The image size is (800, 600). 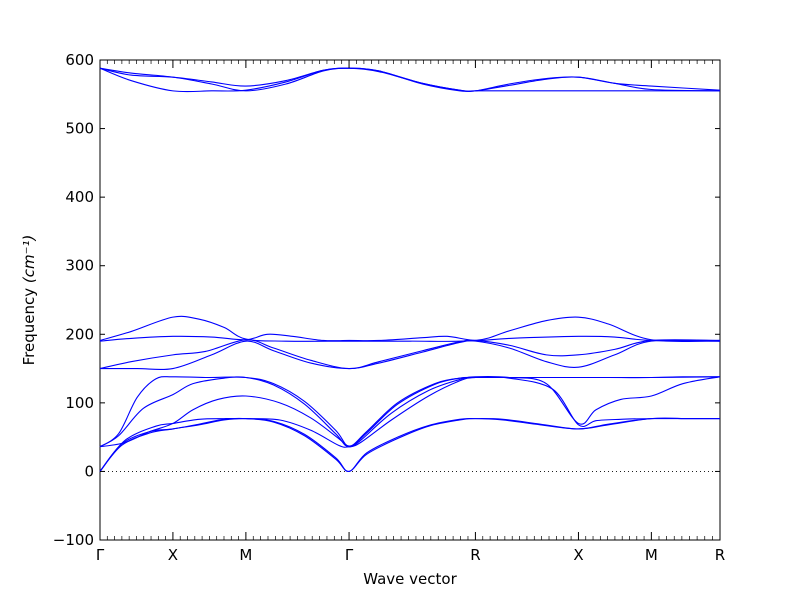 What do you see at coordinates (79, 403) in the screenshot?
I see `y-tick-label: 100` at bounding box center [79, 403].